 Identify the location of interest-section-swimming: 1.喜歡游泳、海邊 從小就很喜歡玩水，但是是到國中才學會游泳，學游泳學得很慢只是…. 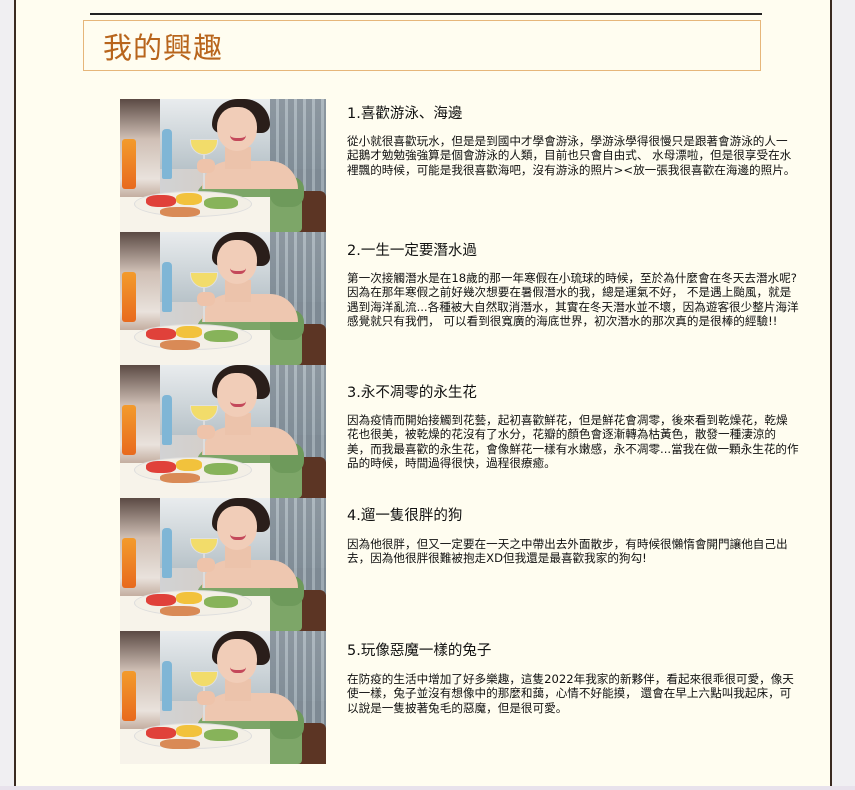
(573, 141).